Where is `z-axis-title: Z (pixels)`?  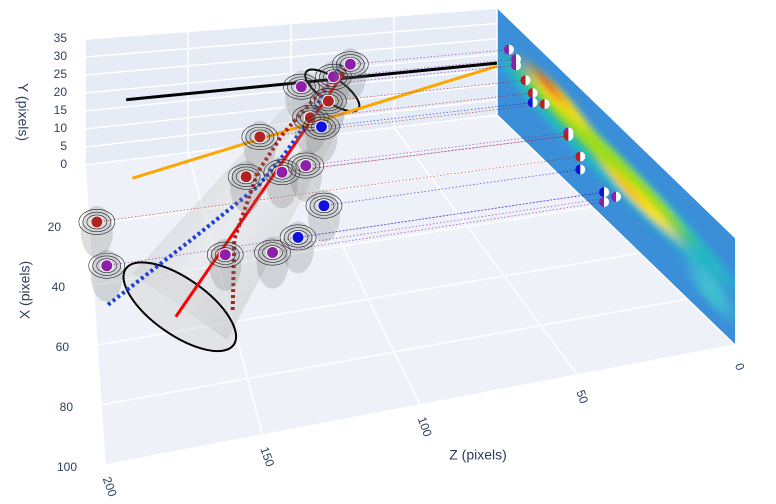 z-axis-title: Z (pixels) is located at coordinates (478, 455).